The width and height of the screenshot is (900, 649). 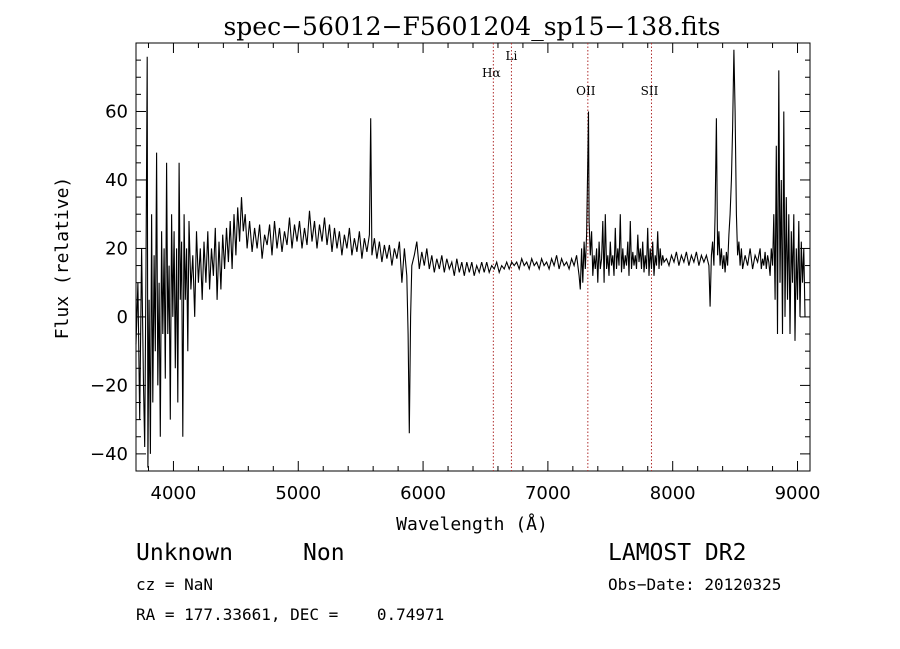 I want to click on y-tick-label: 40, so click(x=116, y=180).